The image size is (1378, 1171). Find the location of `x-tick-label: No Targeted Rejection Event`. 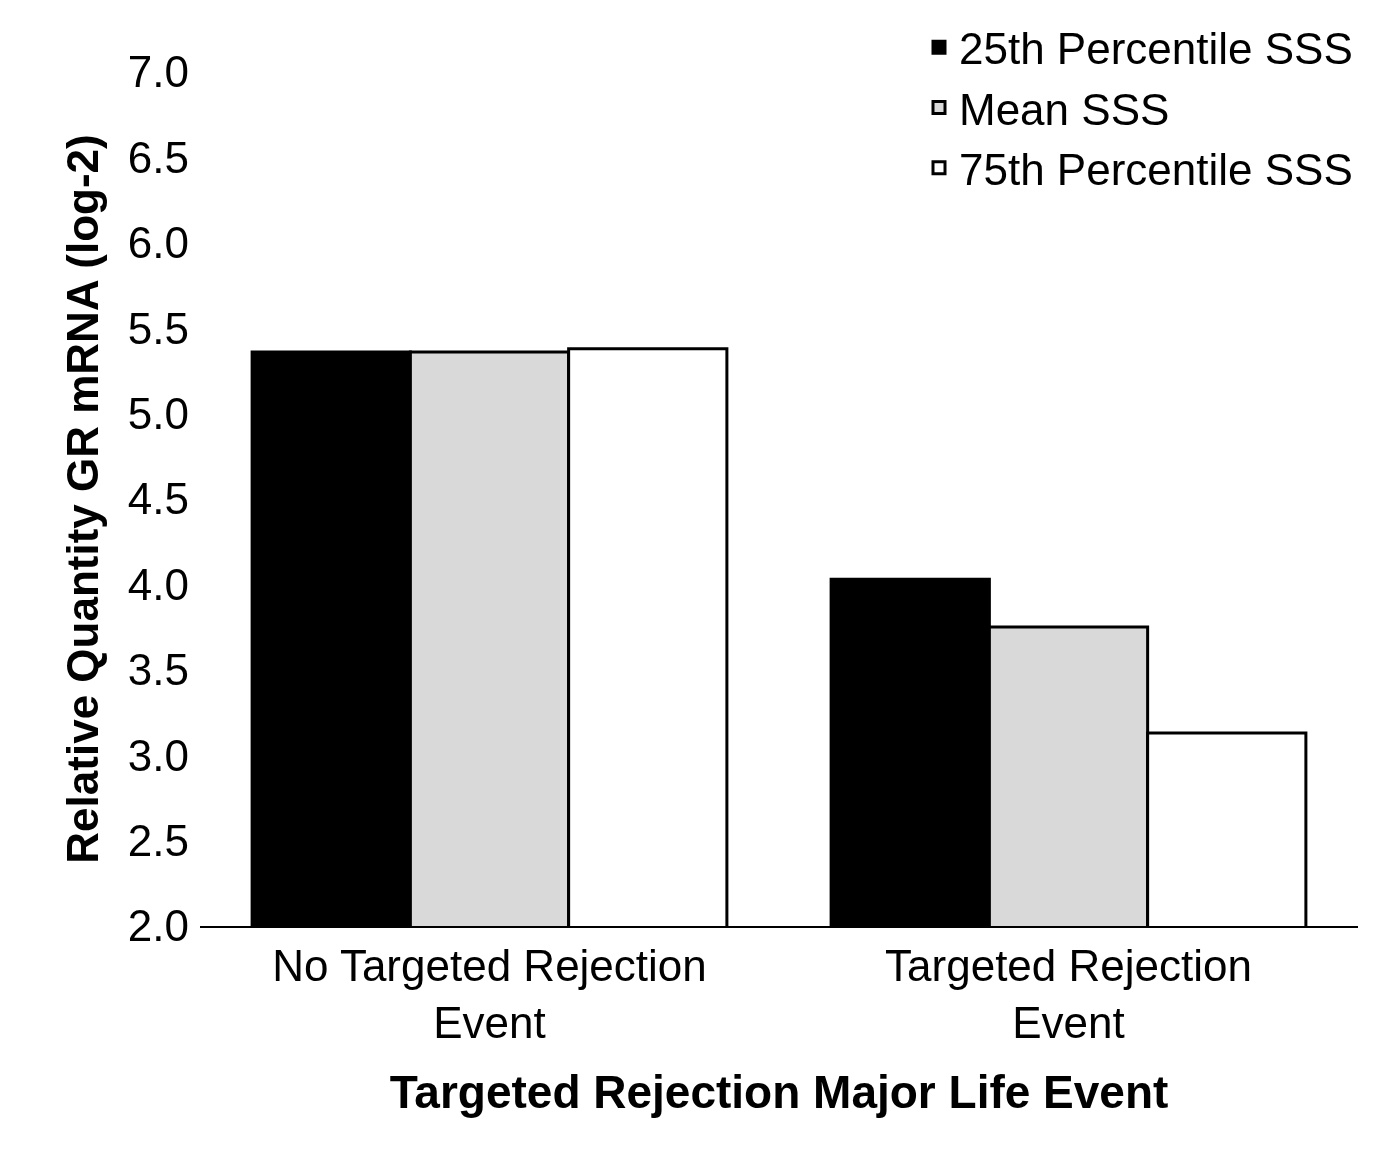

x-tick-label: No Targeted Rejection Event is located at coordinates (489, 993).